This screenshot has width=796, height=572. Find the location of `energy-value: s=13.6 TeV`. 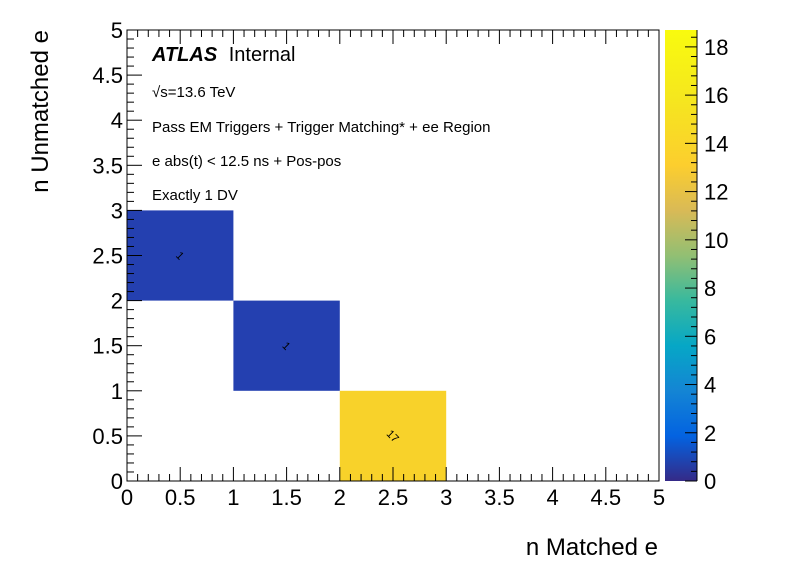

energy-value: s=13.6 TeV is located at coordinates (197, 92).